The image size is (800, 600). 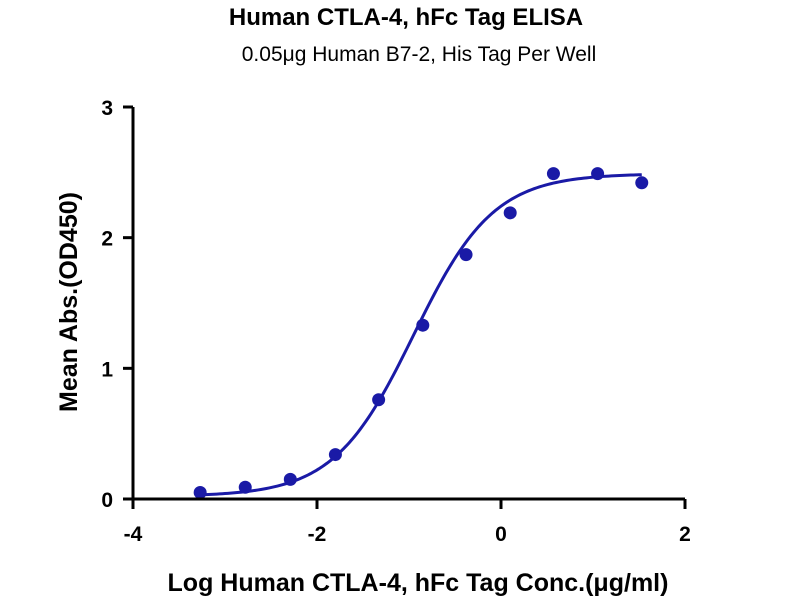 I want to click on y-axis: 0 1 2 3, so click(x=118, y=304).